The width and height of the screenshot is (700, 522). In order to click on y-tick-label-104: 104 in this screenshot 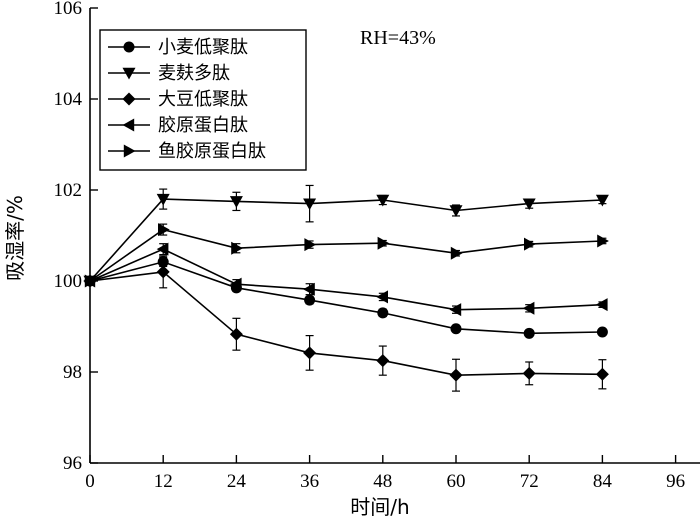, I will do `click(68, 99)`.